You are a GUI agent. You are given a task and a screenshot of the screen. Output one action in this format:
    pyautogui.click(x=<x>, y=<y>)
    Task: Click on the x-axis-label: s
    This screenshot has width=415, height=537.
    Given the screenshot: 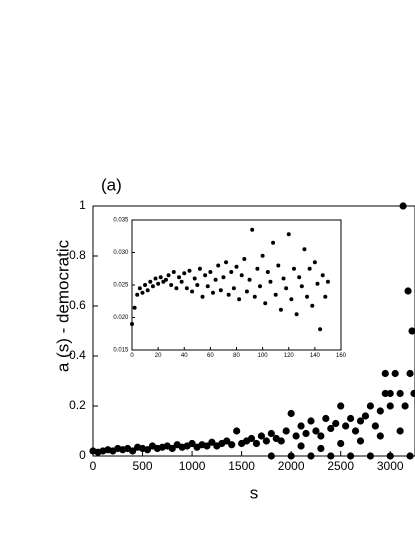 What is the action you would take?
    pyautogui.click(x=254, y=492)
    